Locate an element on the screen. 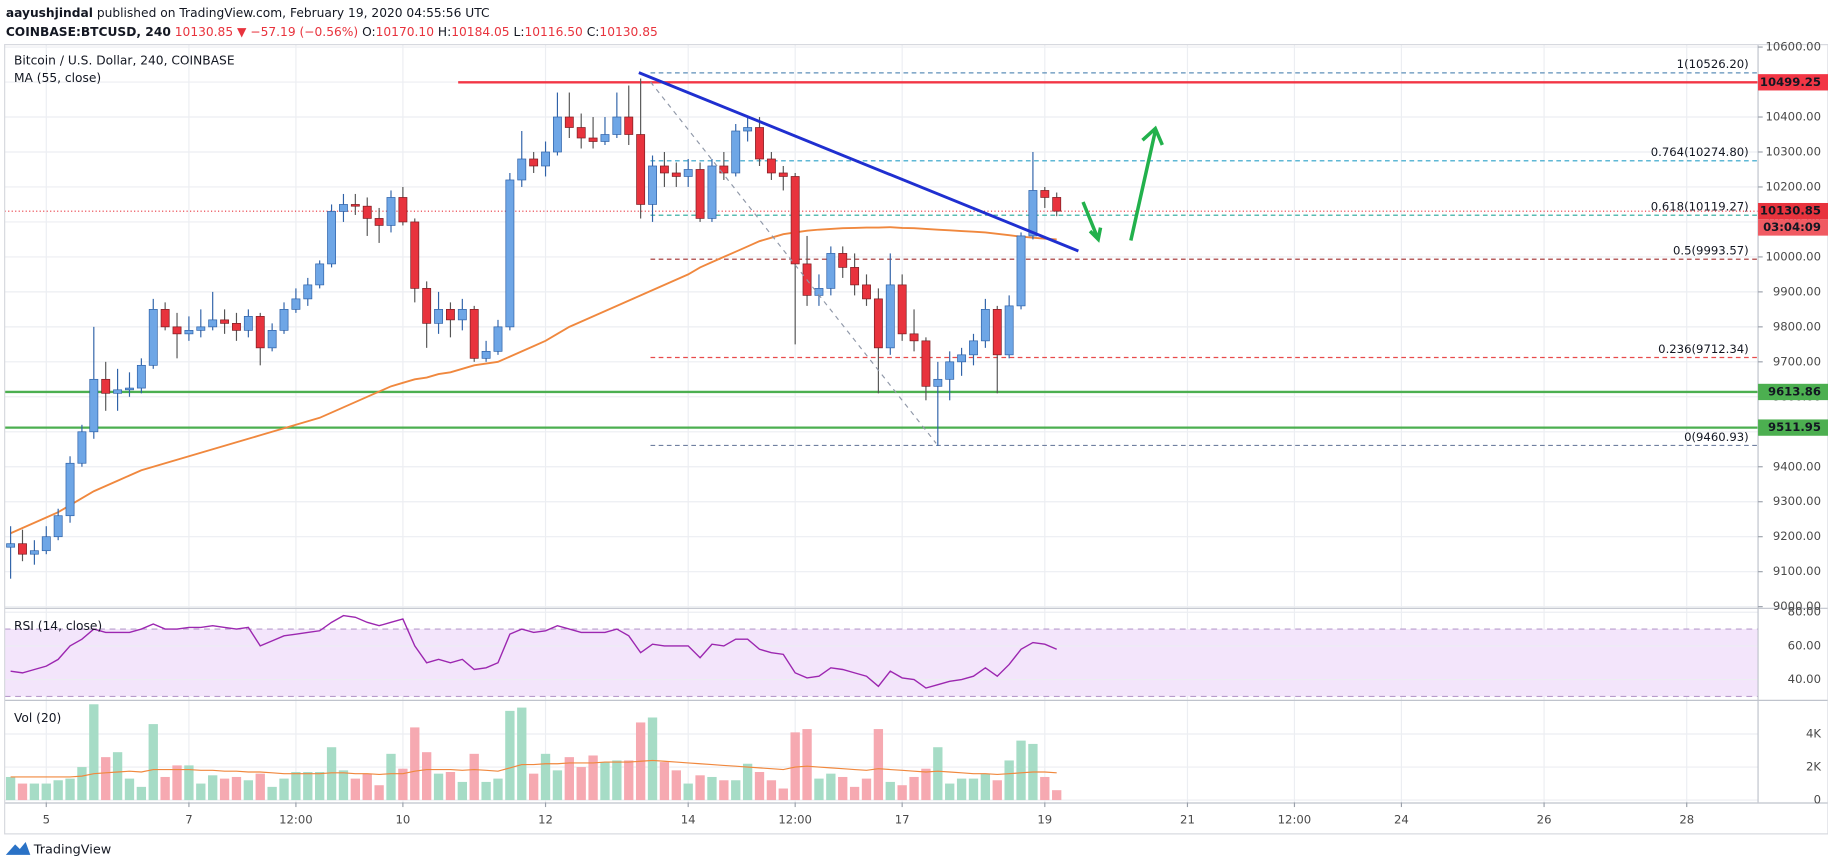 This screenshot has width=1828, height=868. ohlc-value: 10170.10 is located at coordinates (405, 31).